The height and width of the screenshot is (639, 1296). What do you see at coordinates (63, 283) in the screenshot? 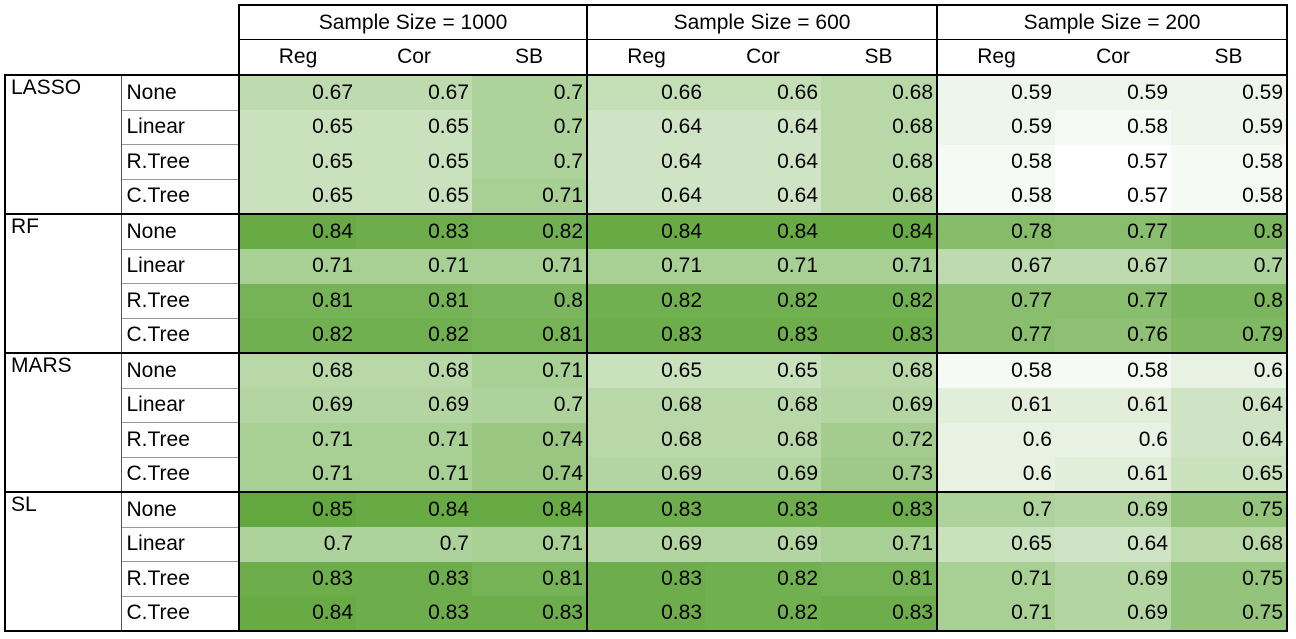
I see `model-label: RF` at bounding box center [63, 283].